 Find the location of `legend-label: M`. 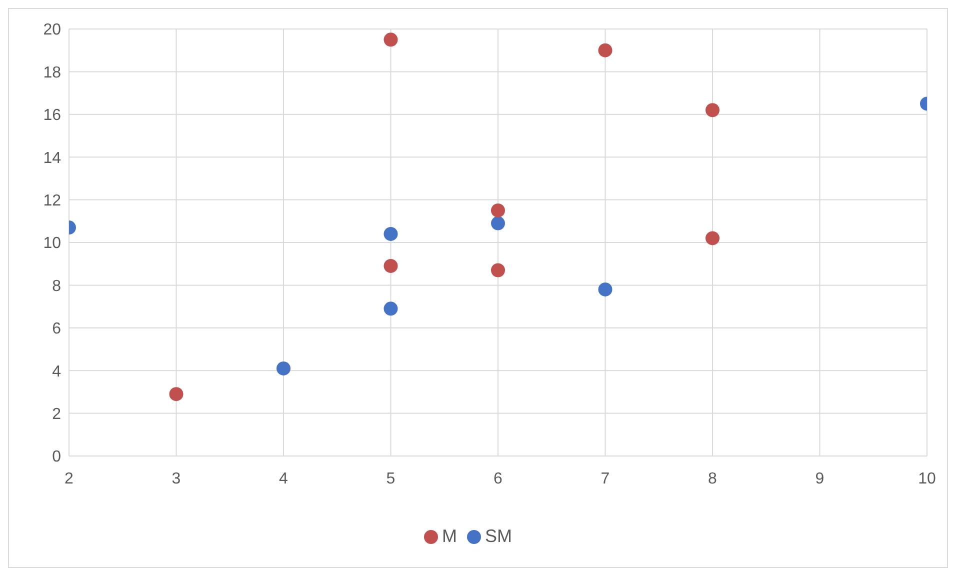

legend-label: M is located at coordinates (449, 536).